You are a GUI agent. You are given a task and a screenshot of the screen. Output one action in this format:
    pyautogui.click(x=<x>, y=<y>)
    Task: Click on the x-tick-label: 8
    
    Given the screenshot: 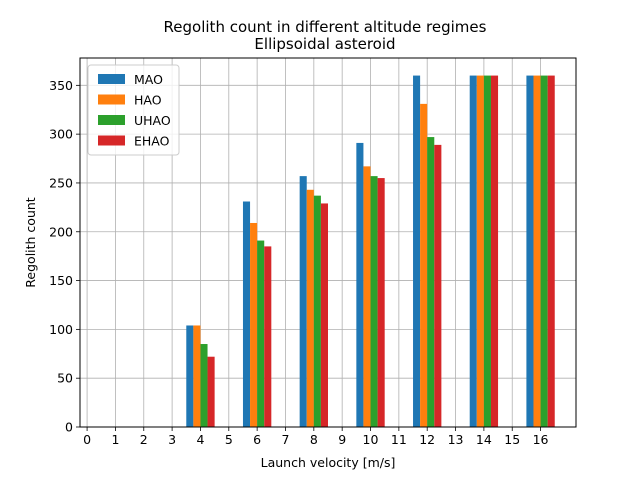 What is the action you would take?
    pyautogui.click(x=314, y=439)
    